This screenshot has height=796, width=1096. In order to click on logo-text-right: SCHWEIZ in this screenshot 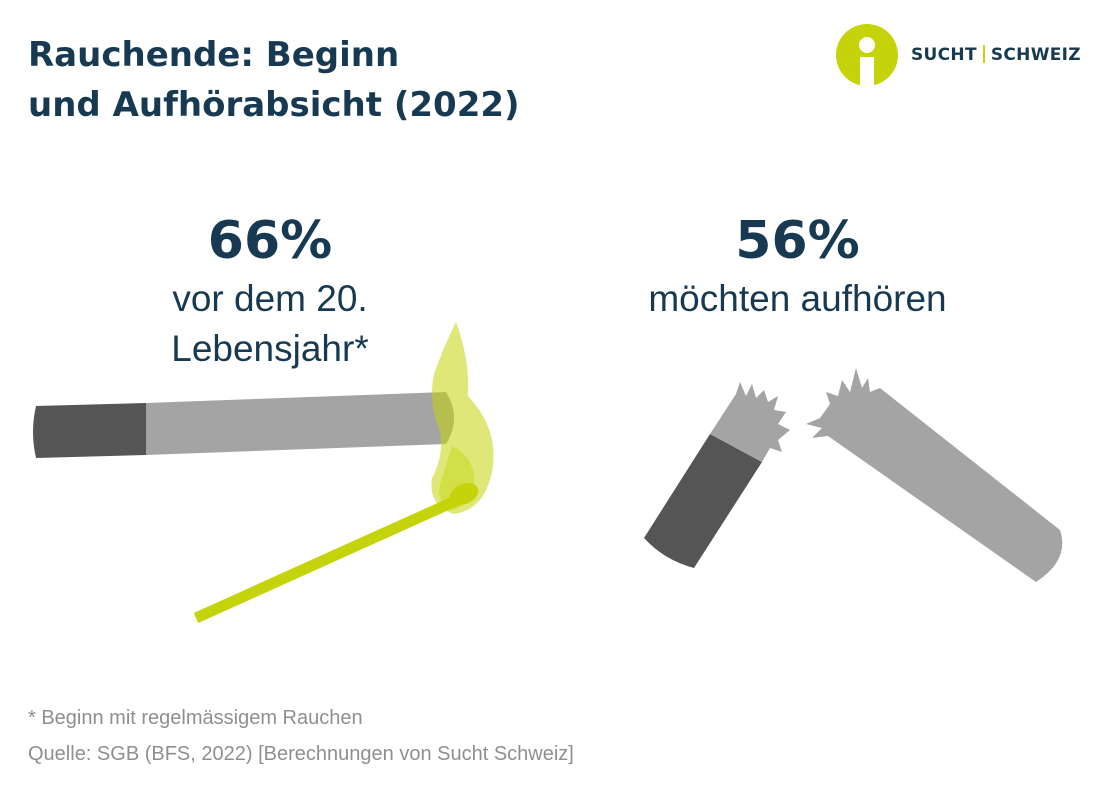, I will do `click(1035, 55)`.